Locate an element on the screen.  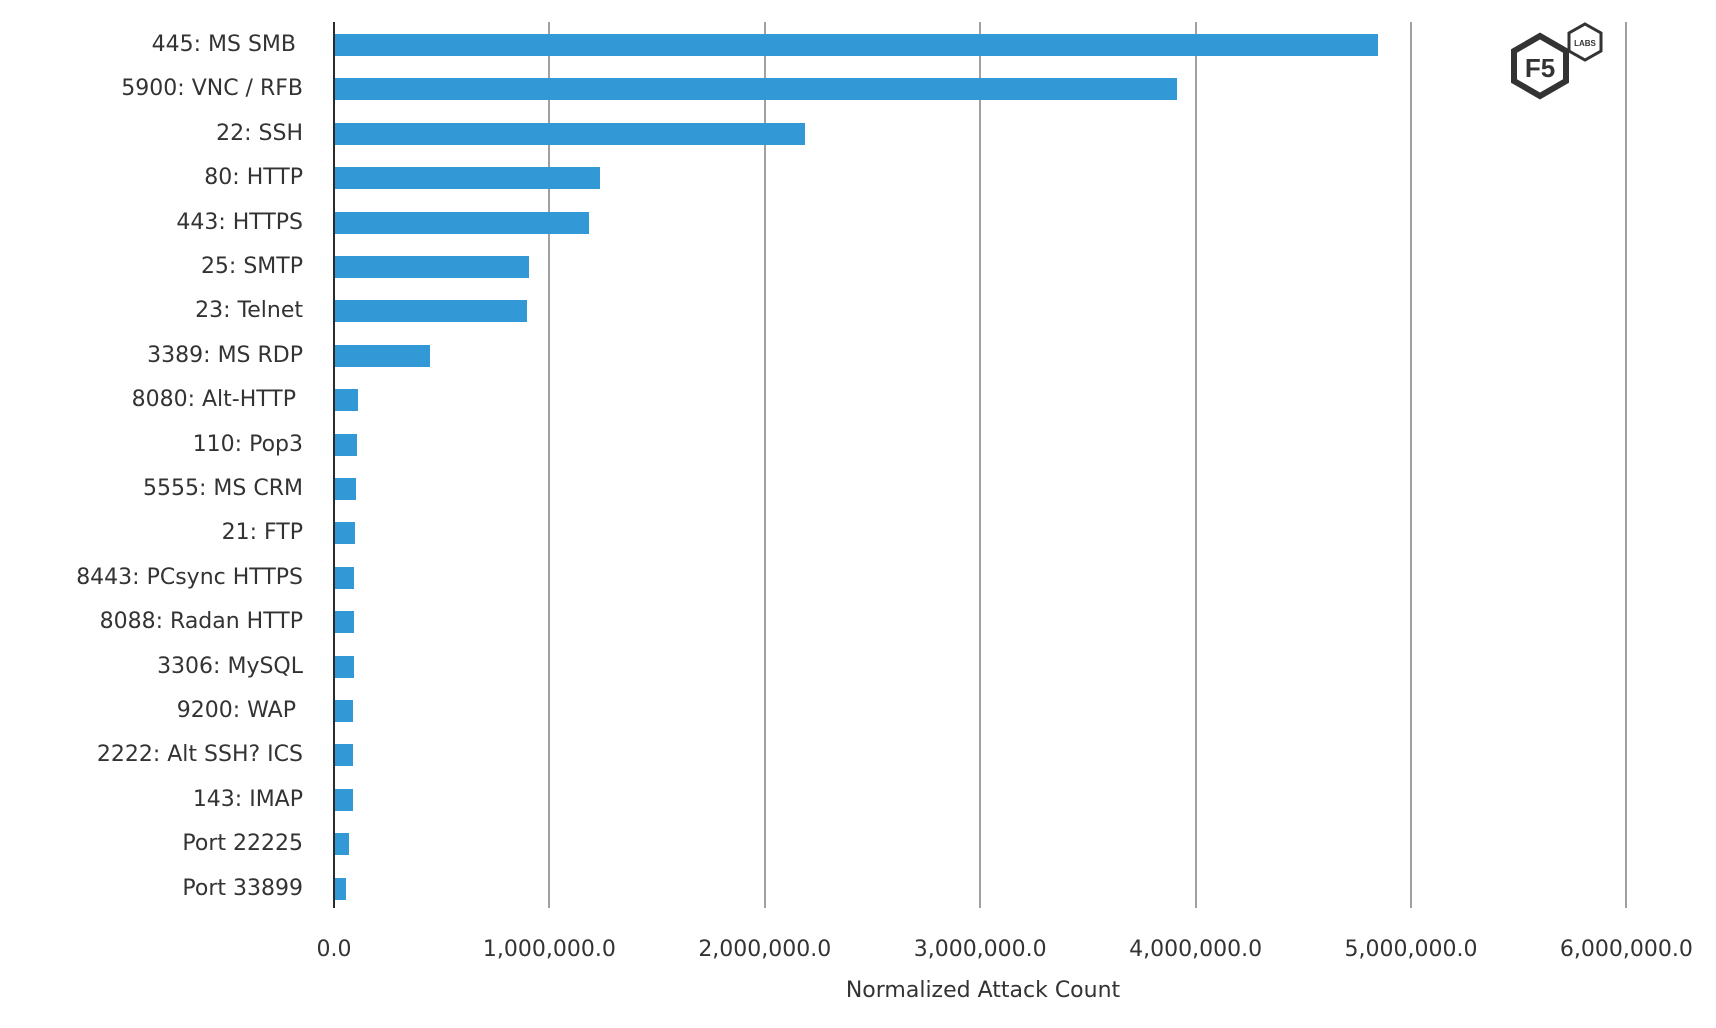
category-label: 25: SMTP is located at coordinates (251, 266).